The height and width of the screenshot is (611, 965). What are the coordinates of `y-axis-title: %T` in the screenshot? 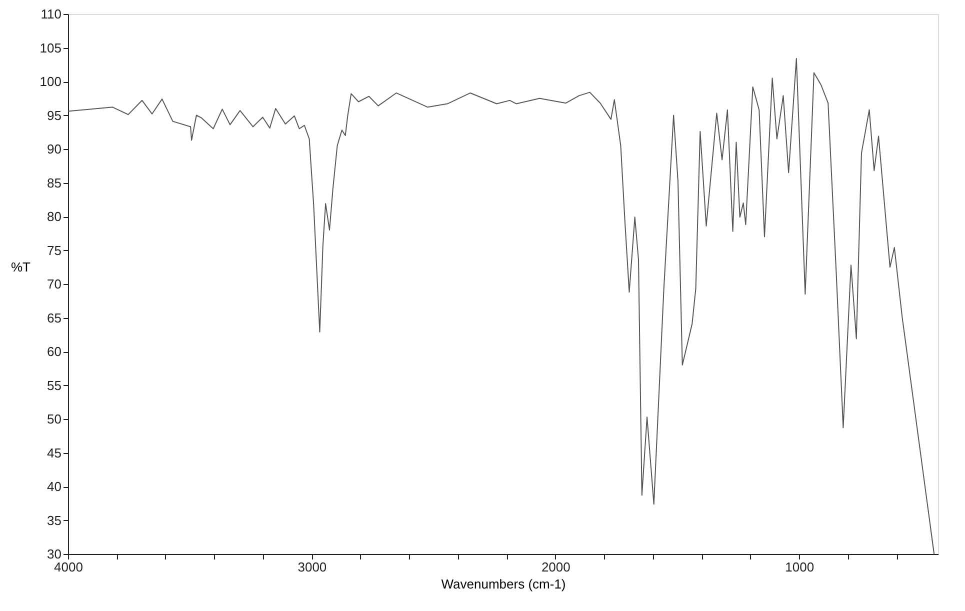 It's located at (21, 267).